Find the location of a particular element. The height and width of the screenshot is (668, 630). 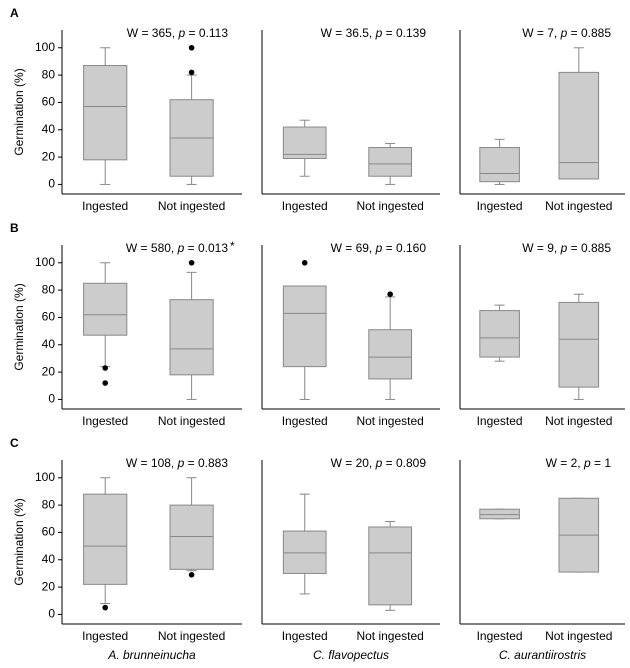

significance: * is located at coordinates (232, 246).